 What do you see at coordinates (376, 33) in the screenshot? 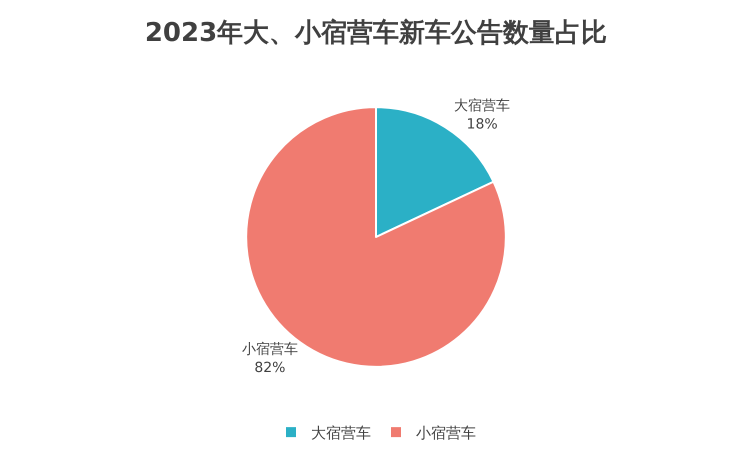
I see `chart-title: 2023年大、小宿营车新车公告数量占比` at bounding box center [376, 33].